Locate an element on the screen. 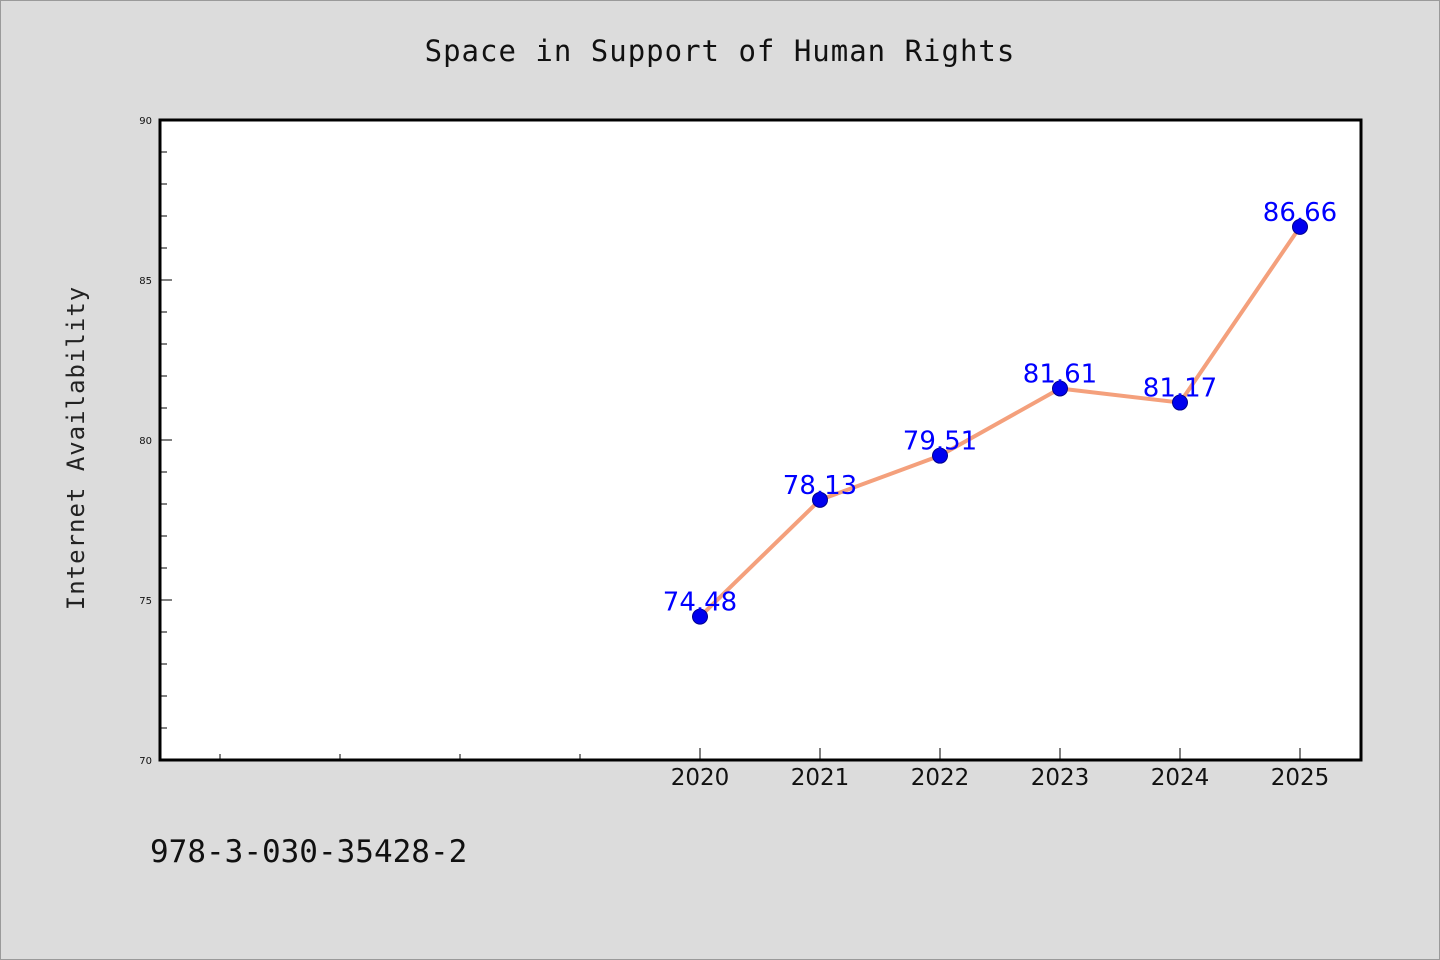  x-axis: 2020 2021 2022 2023 2024 2025 is located at coordinates (774, 769).